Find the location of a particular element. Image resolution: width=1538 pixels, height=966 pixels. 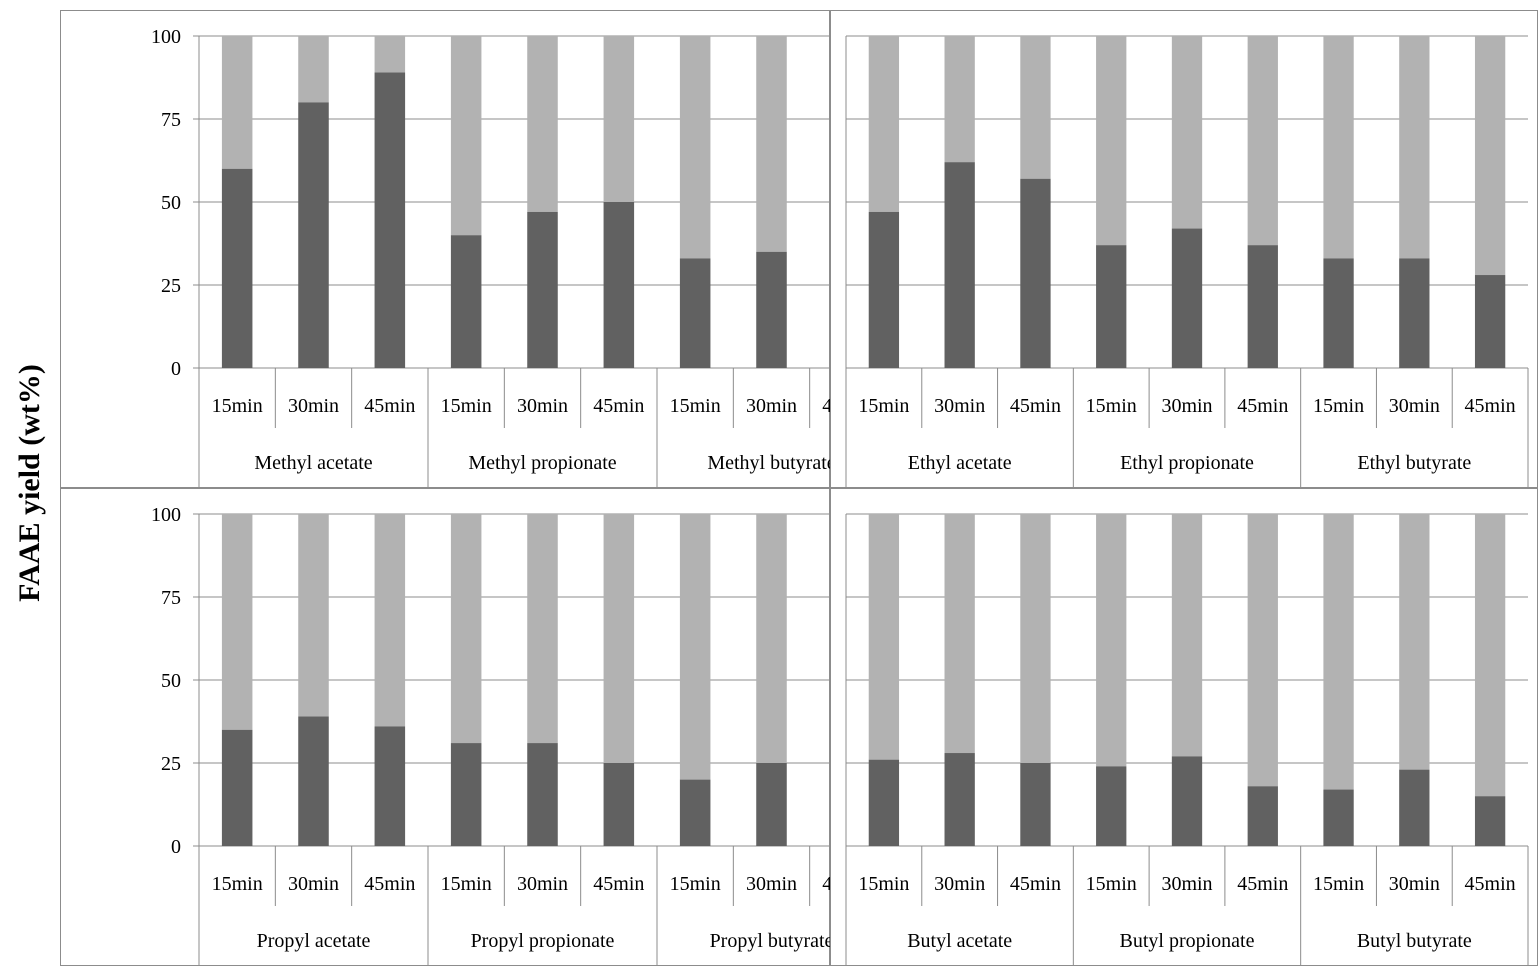

group-label: Methyl acetate is located at coordinates (313, 463).